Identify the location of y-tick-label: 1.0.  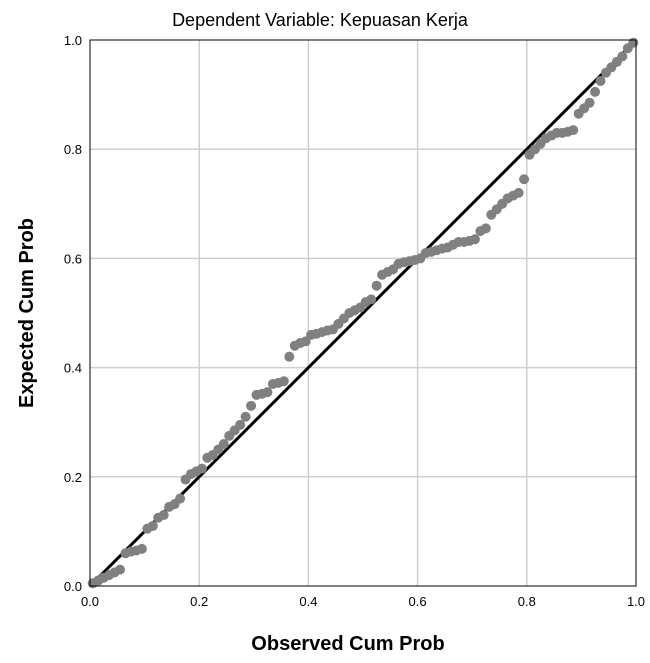
(73, 40).